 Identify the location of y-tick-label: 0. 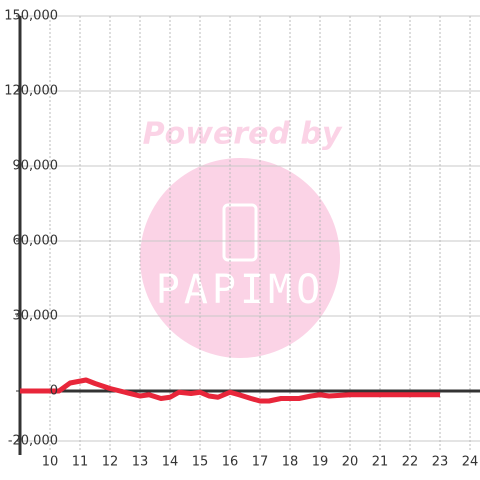
(54, 391).